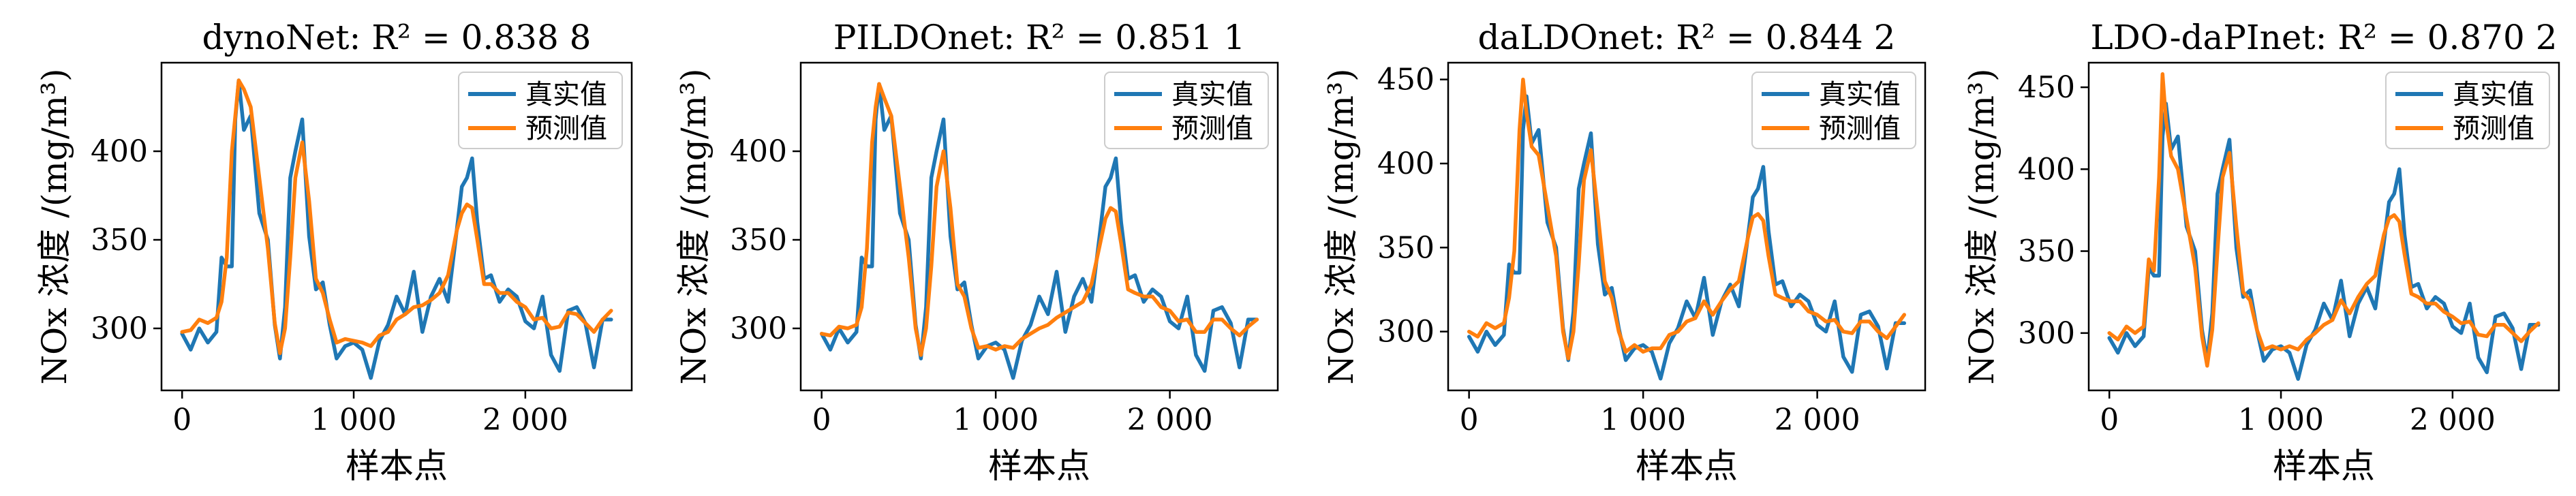 The height and width of the screenshot is (496, 2576). I want to click on chart-title: dynoNet: R² = 0.838 8, so click(397, 37).